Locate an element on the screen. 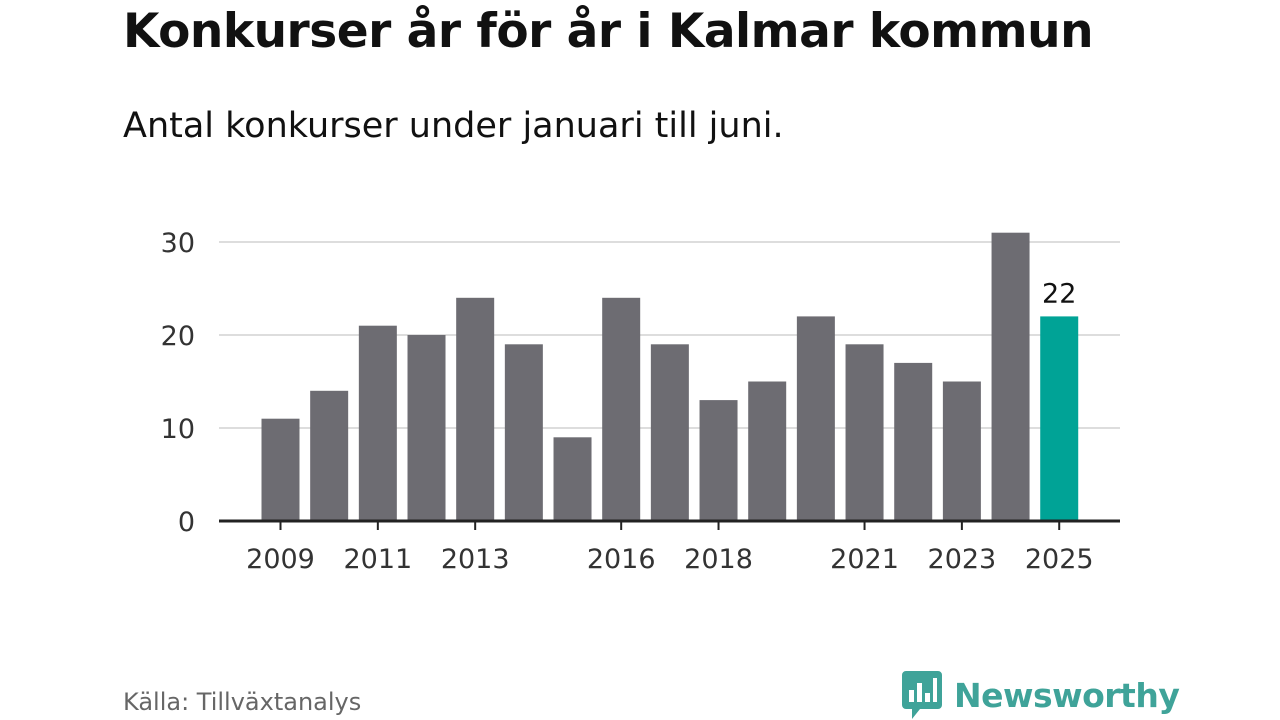 Image resolution: width=1280 pixels, height=720 pixels. bar-2019 is located at coordinates (767, 451).